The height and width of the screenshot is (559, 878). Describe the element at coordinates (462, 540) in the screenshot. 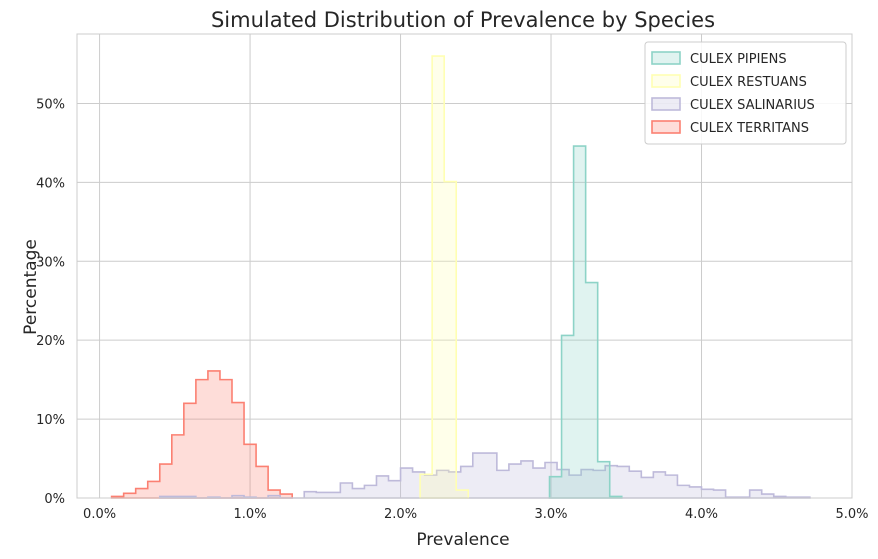

I see `x-axis-label: Prevalence` at that location.